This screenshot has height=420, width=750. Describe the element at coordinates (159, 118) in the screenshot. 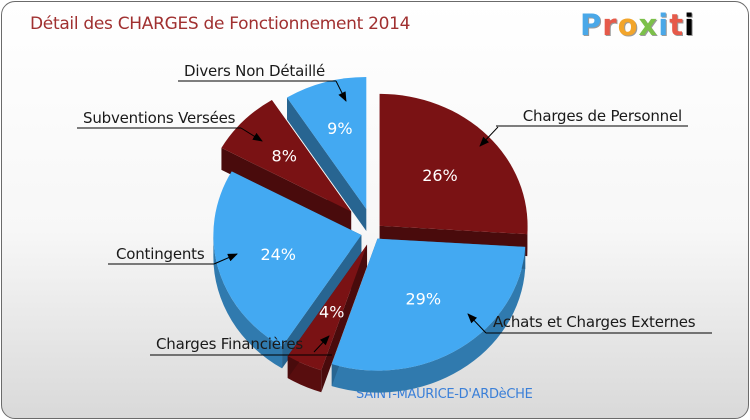

I see `slice-category-label: Subventions Versées` at that location.